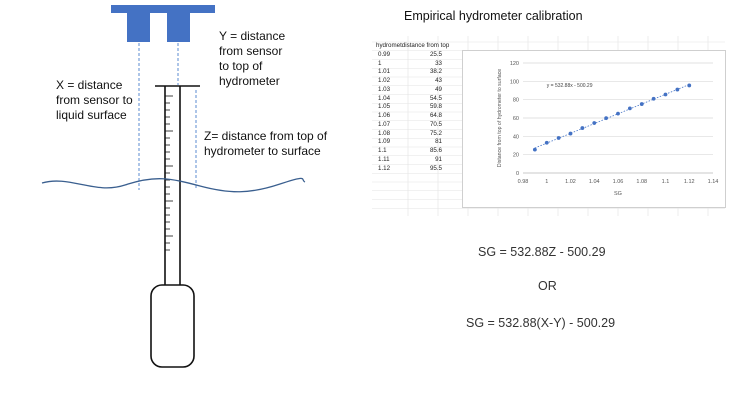  What do you see at coordinates (516, 156) in the screenshot?
I see `y-tick-label: 20` at bounding box center [516, 156].